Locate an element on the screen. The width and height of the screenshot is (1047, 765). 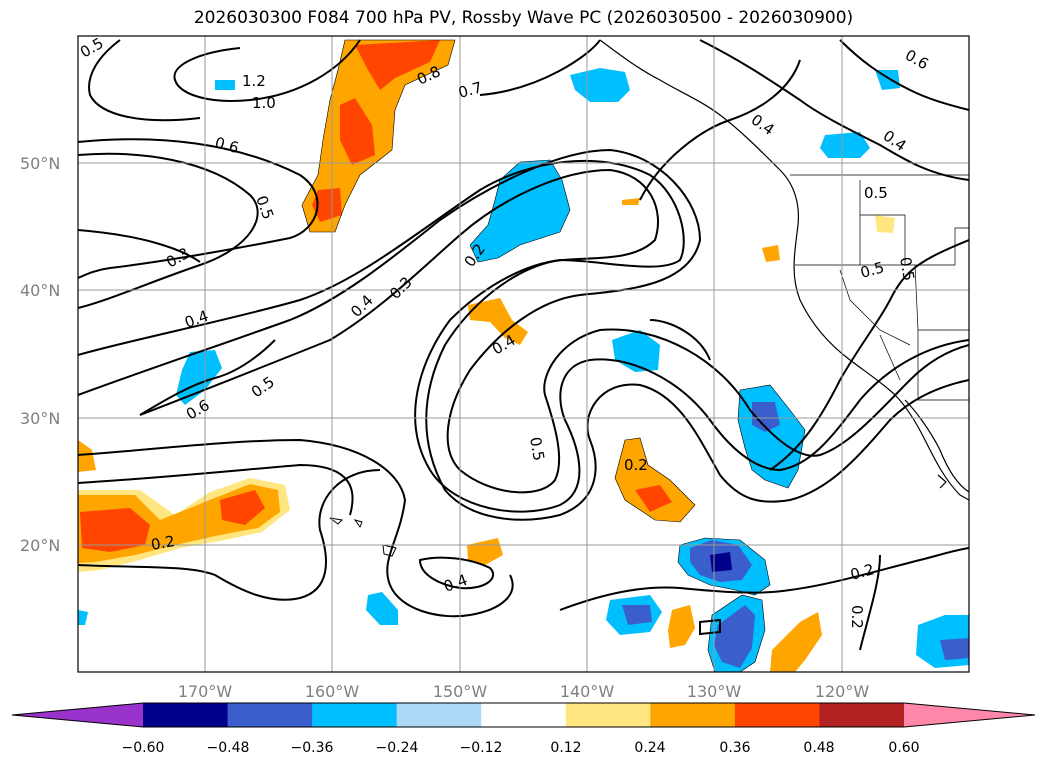
lat-label: 50°N is located at coordinates (40, 163).